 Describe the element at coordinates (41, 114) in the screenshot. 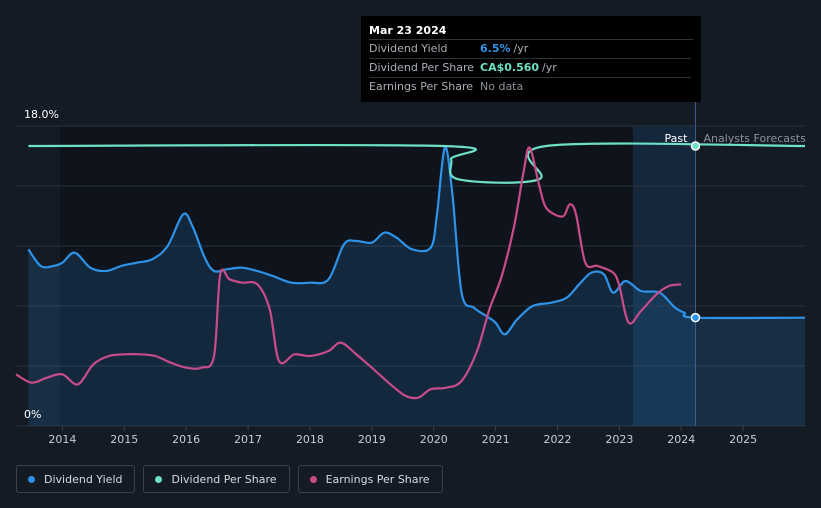

I see `y-tick-label-top: 18.0%` at that location.